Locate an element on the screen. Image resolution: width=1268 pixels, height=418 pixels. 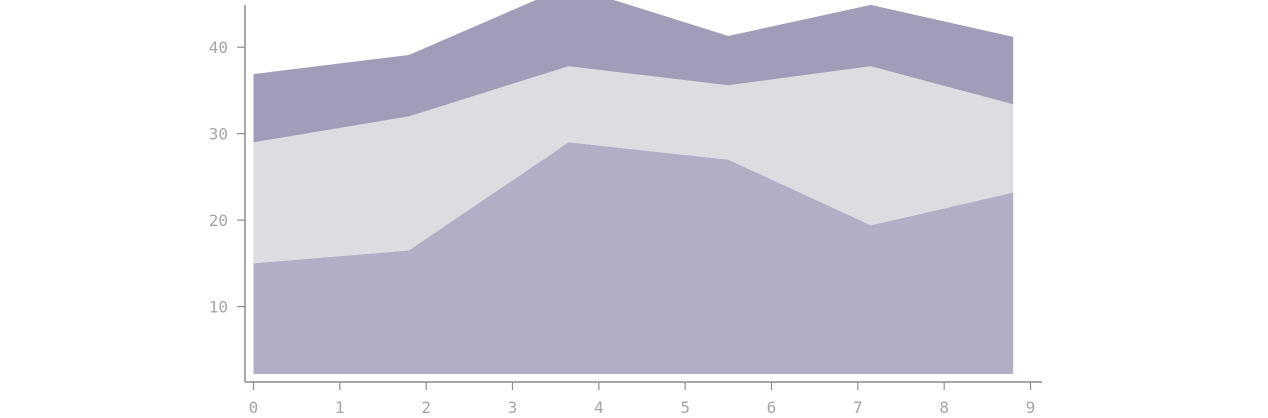
x-tick-label: 3 is located at coordinates (513, 407).